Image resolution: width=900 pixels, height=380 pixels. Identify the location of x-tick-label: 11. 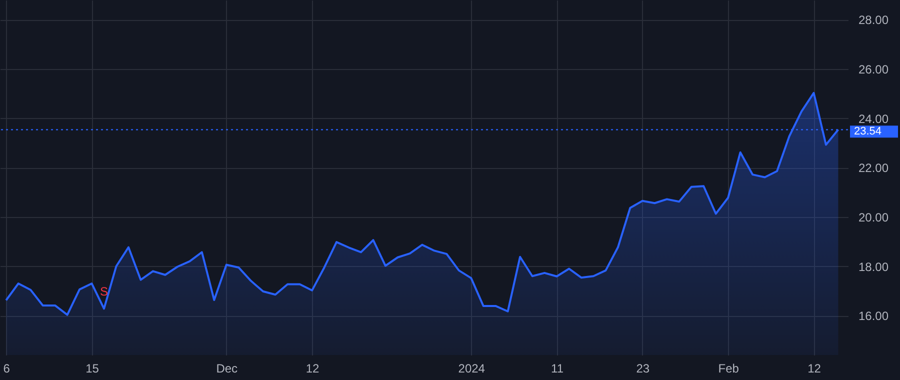
(557, 369).